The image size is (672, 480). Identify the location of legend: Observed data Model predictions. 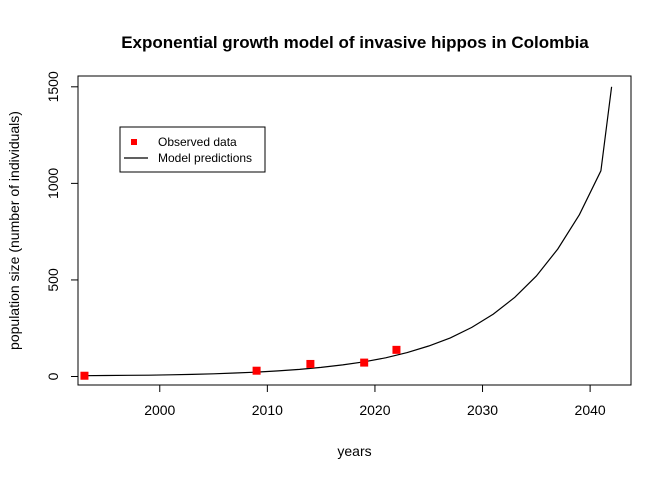
(192, 149).